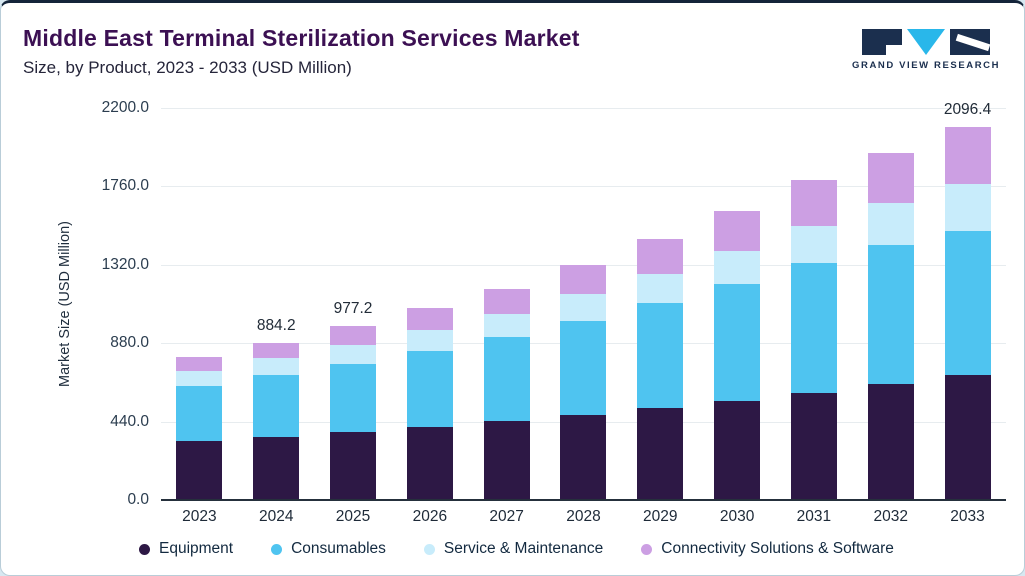 Image resolution: width=1025 pixels, height=576 pixels. I want to click on x-axis-line, so click(583, 500).